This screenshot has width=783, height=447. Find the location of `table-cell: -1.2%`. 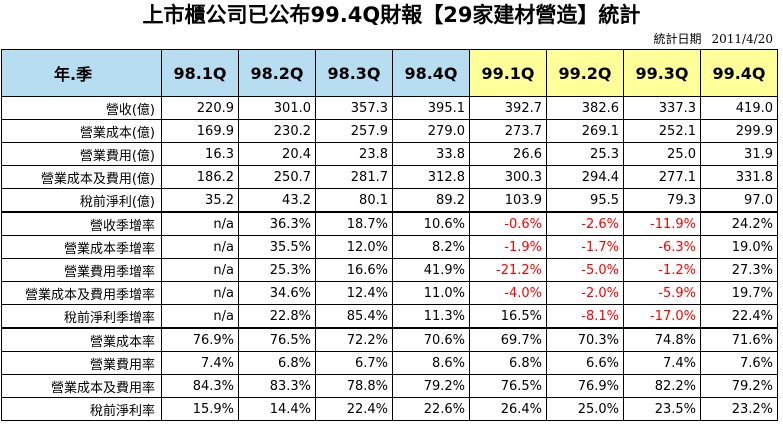

table-cell: -1.2% is located at coordinates (662, 270).